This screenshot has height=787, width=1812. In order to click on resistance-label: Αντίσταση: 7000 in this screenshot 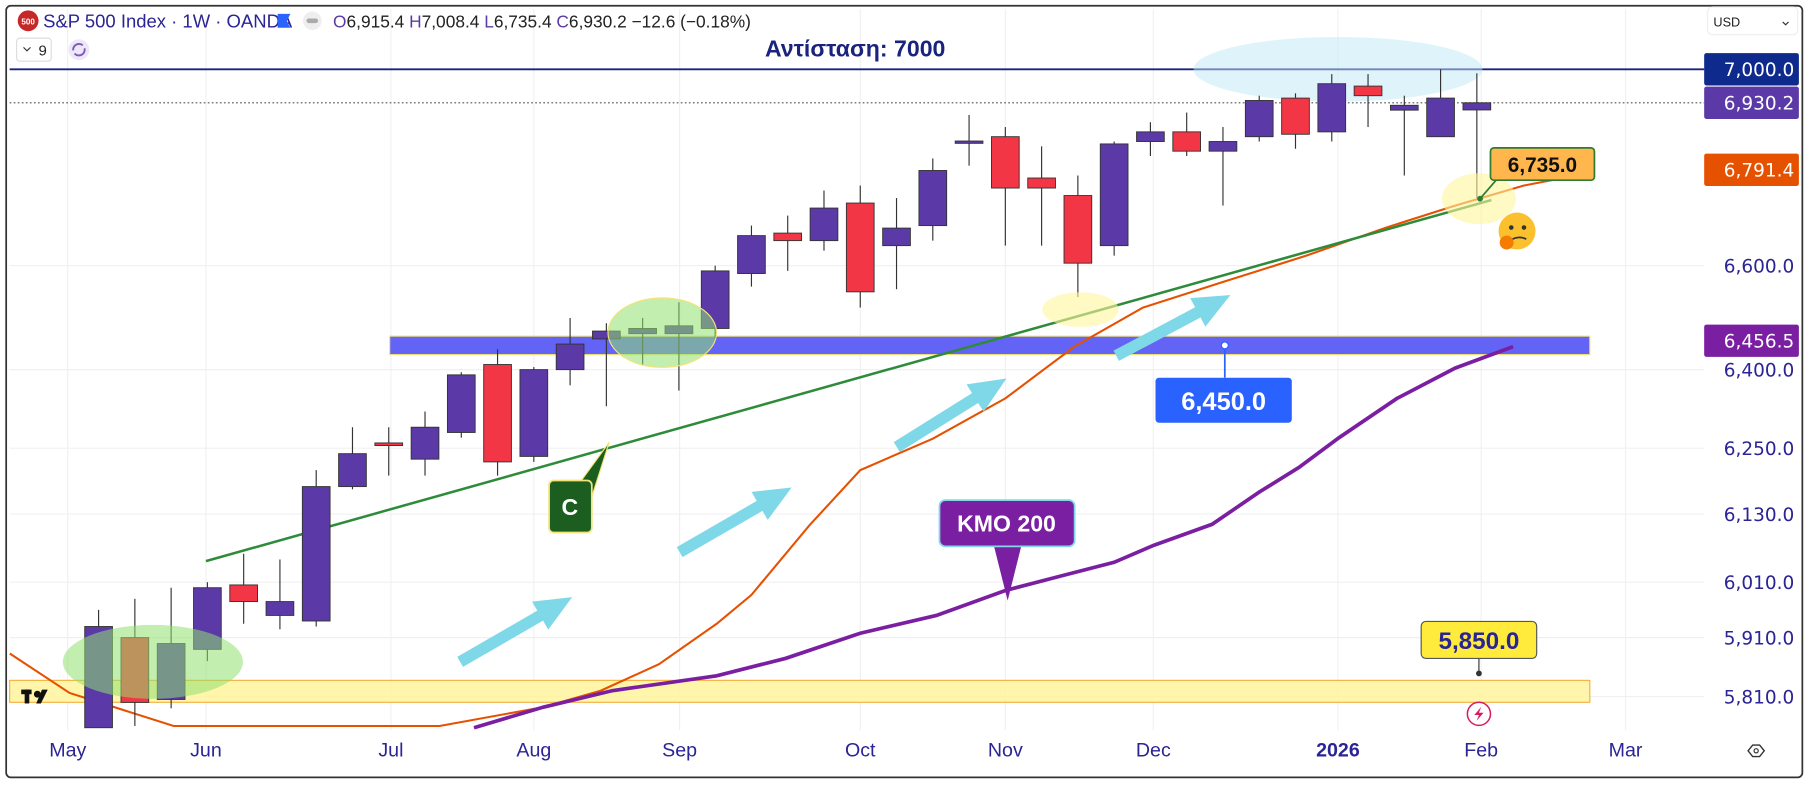, I will do `click(855, 49)`.